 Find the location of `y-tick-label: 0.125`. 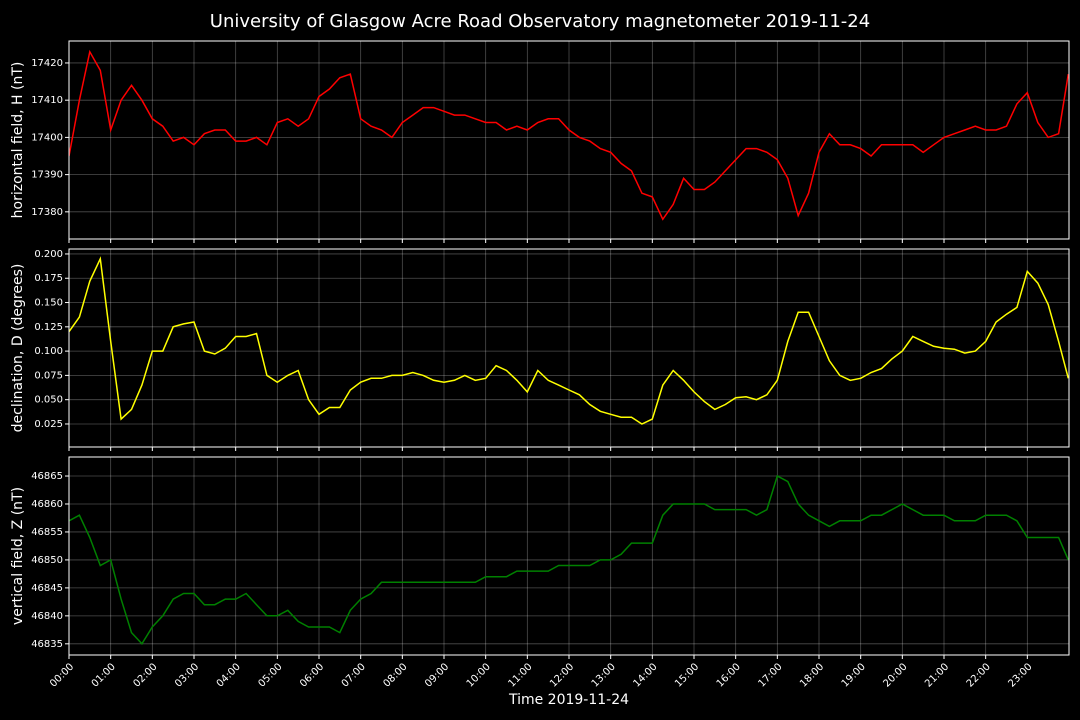

y-tick-label: 0.125 is located at coordinates (48, 327).